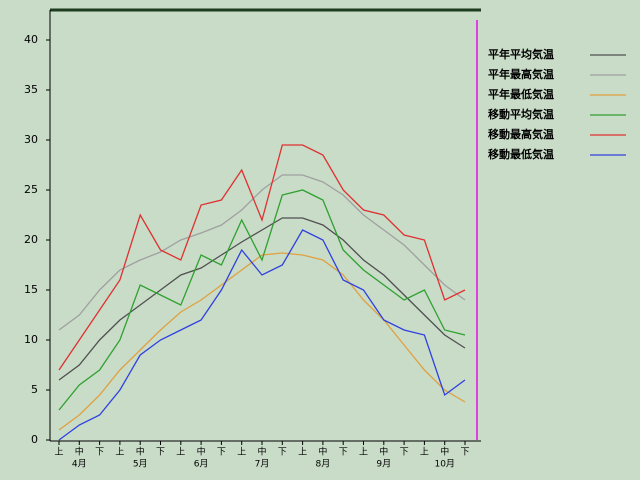 This screenshot has height=480, width=640. What do you see at coordinates (201, 464) in the screenshot?
I see `month-label: 6月` at bounding box center [201, 464].